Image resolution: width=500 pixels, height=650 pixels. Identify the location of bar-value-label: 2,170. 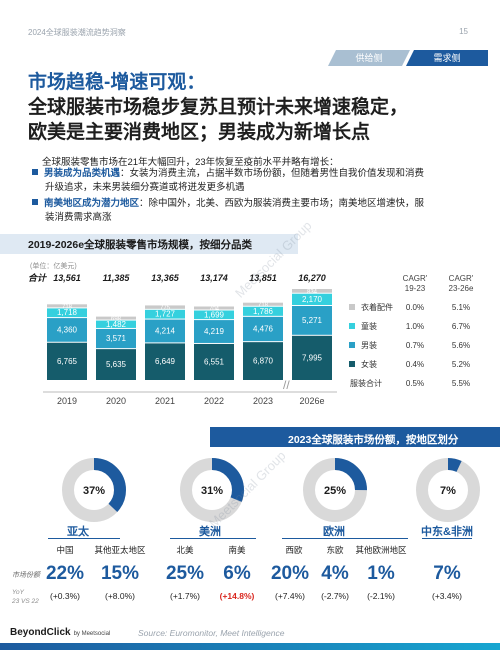
(312, 299).